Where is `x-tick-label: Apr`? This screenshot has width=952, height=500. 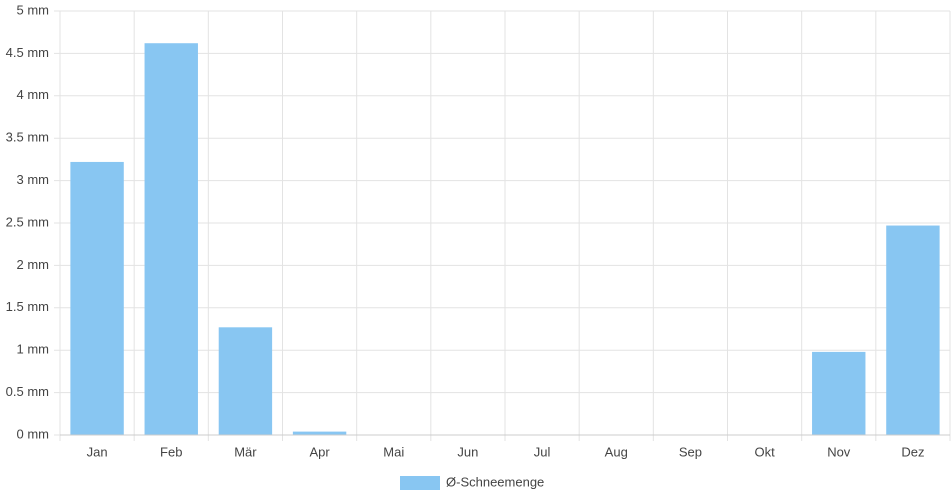
x-tick-label: Apr is located at coordinates (319, 451).